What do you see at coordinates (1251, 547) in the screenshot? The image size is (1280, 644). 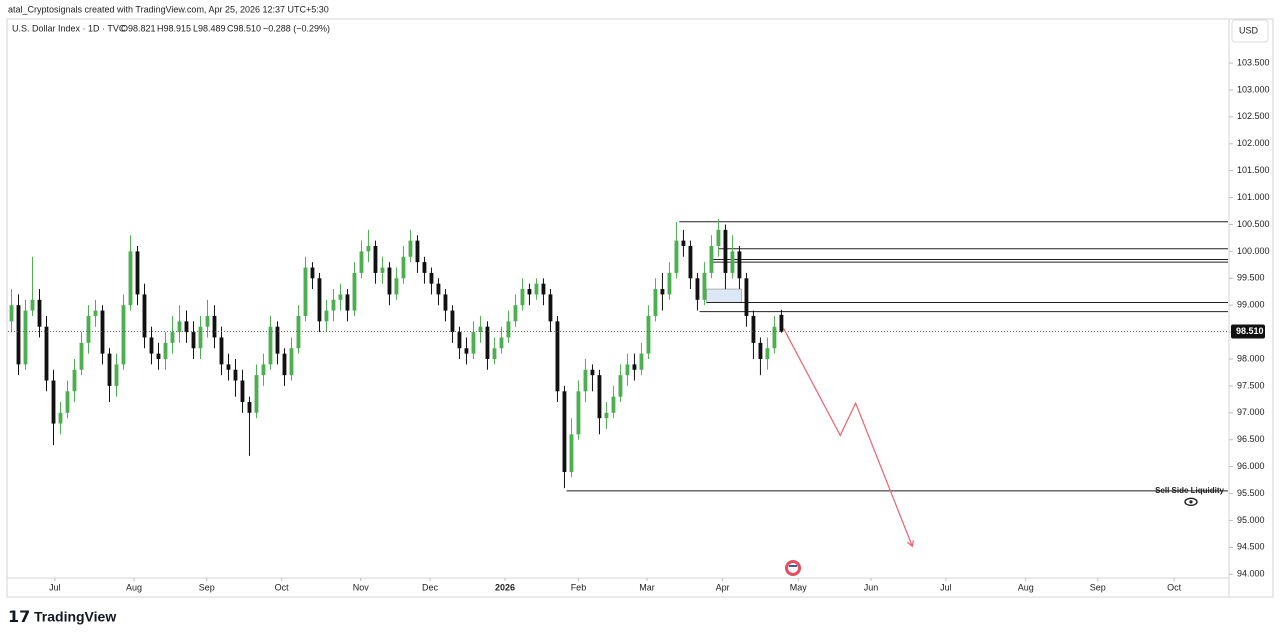 I see `y-tick-label: 94.500` at bounding box center [1251, 547].